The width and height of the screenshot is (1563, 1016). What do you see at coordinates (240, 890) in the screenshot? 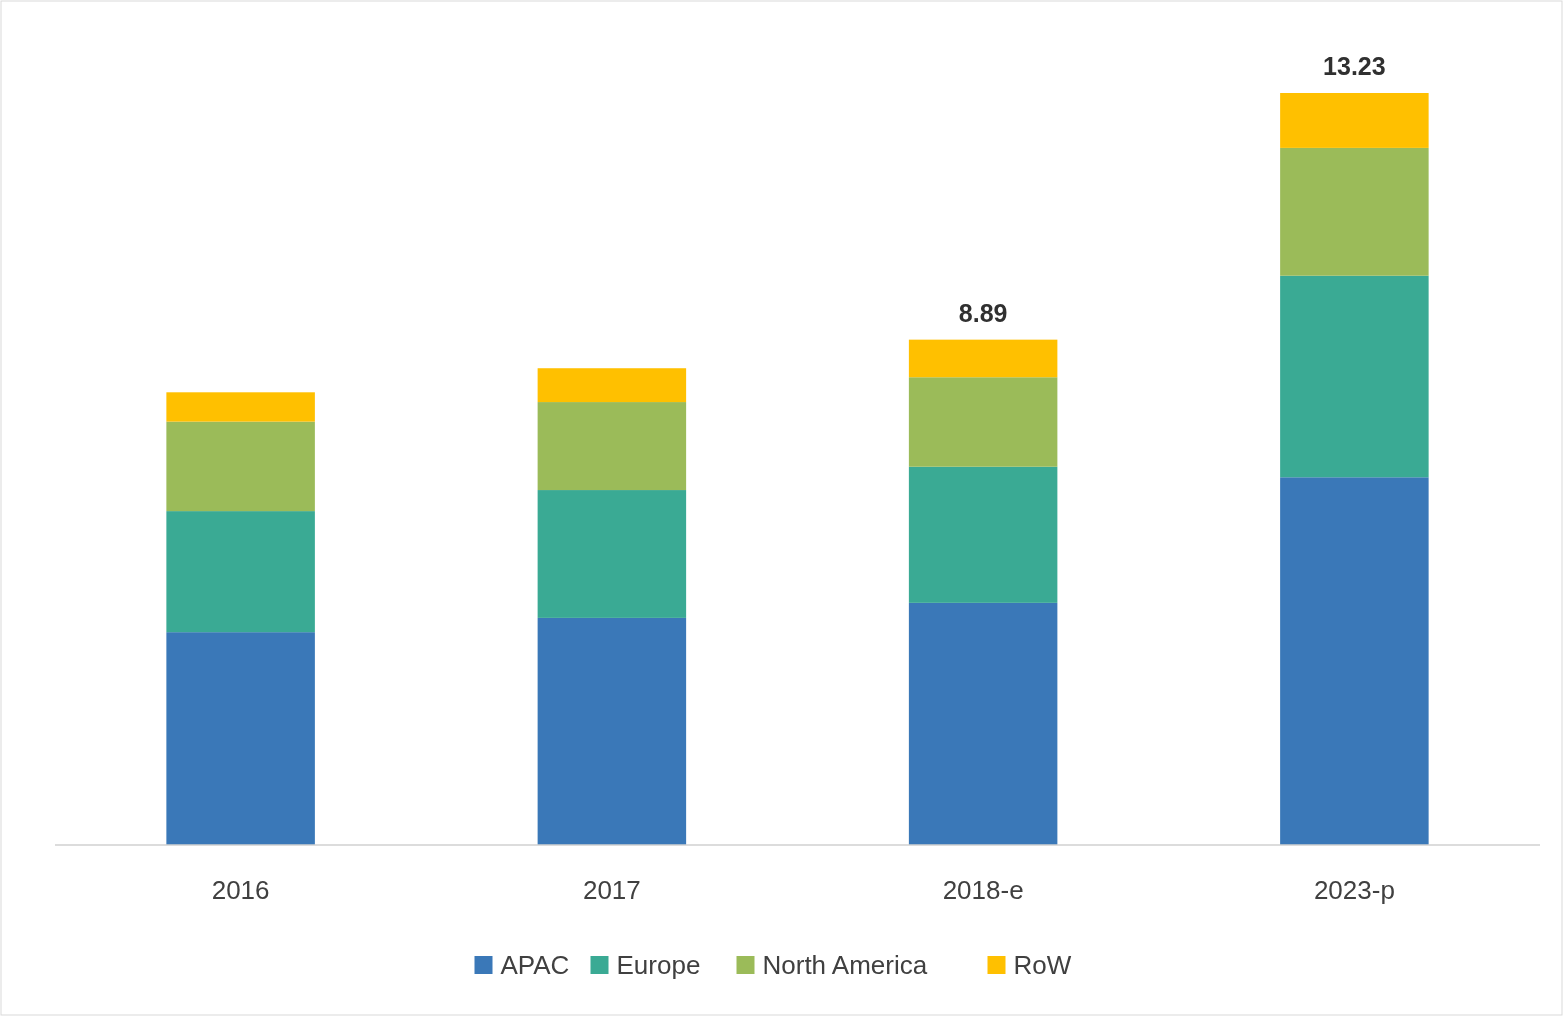
I see `x-tick-label: 2016` at bounding box center [240, 890].